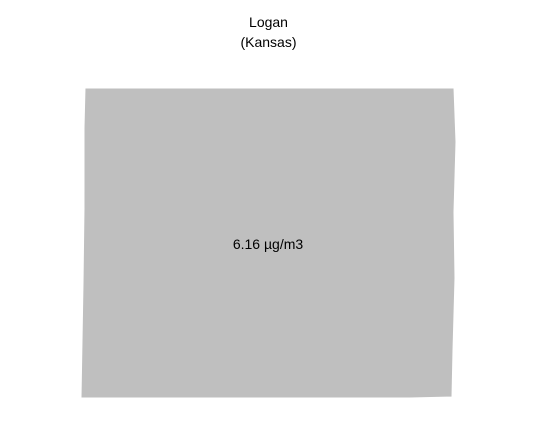  What do you see at coordinates (268, 42) in the screenshot?
I see `state-name: (Kansas)` at bounding box center [268, 42].